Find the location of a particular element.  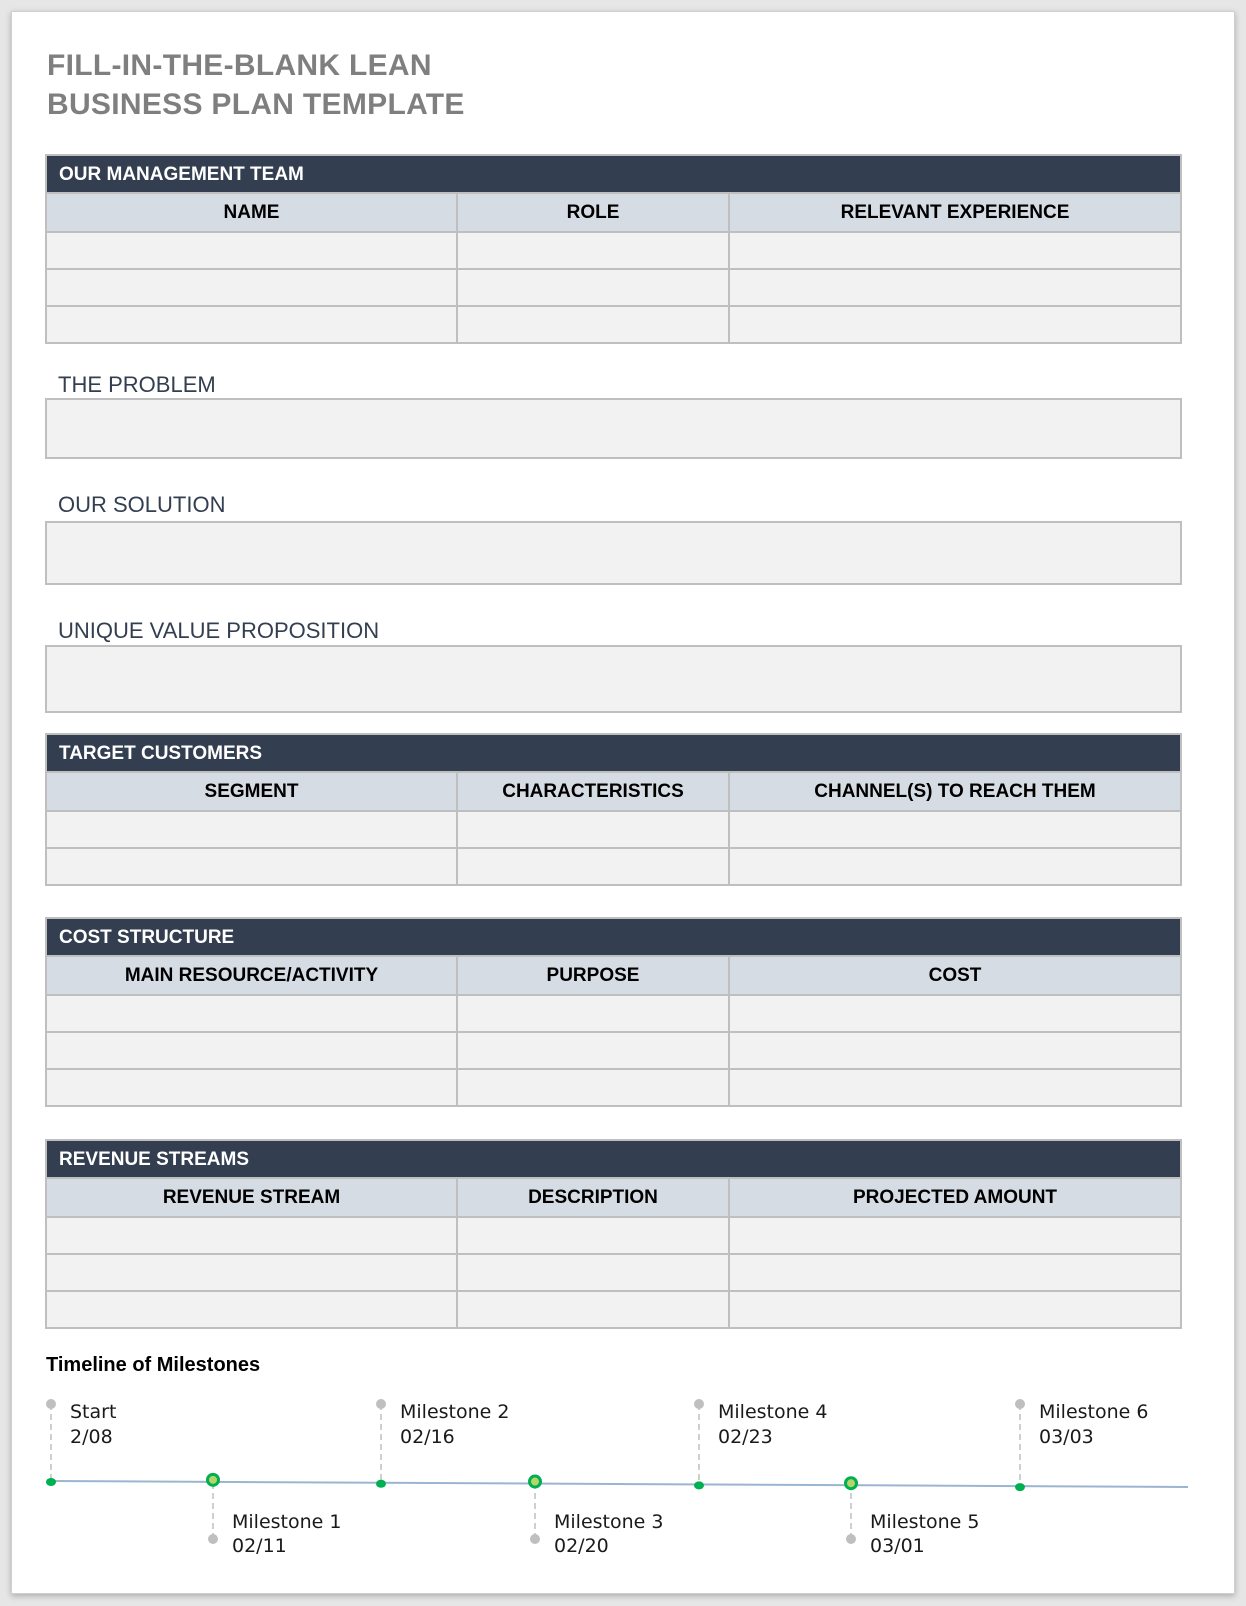

column-header: SEGMENT is located at coordinates (251, 791).